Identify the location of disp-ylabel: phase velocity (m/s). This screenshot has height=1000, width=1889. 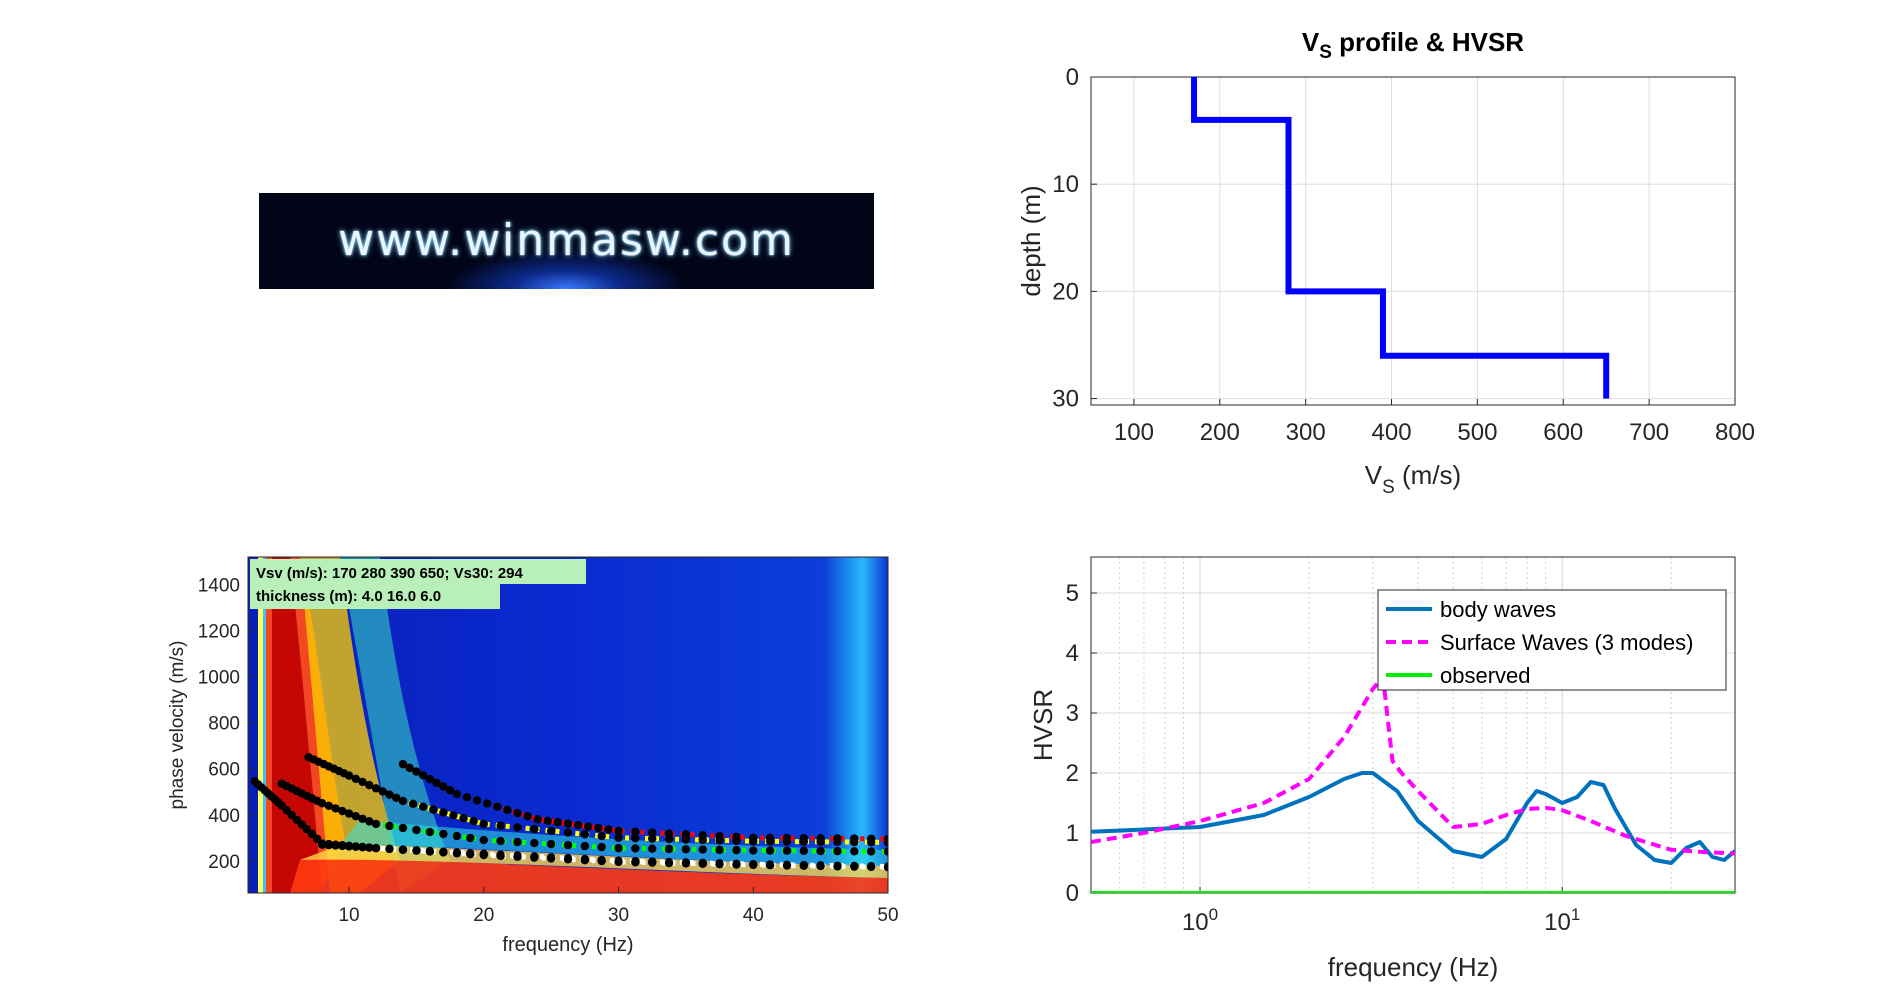
(177, 725).